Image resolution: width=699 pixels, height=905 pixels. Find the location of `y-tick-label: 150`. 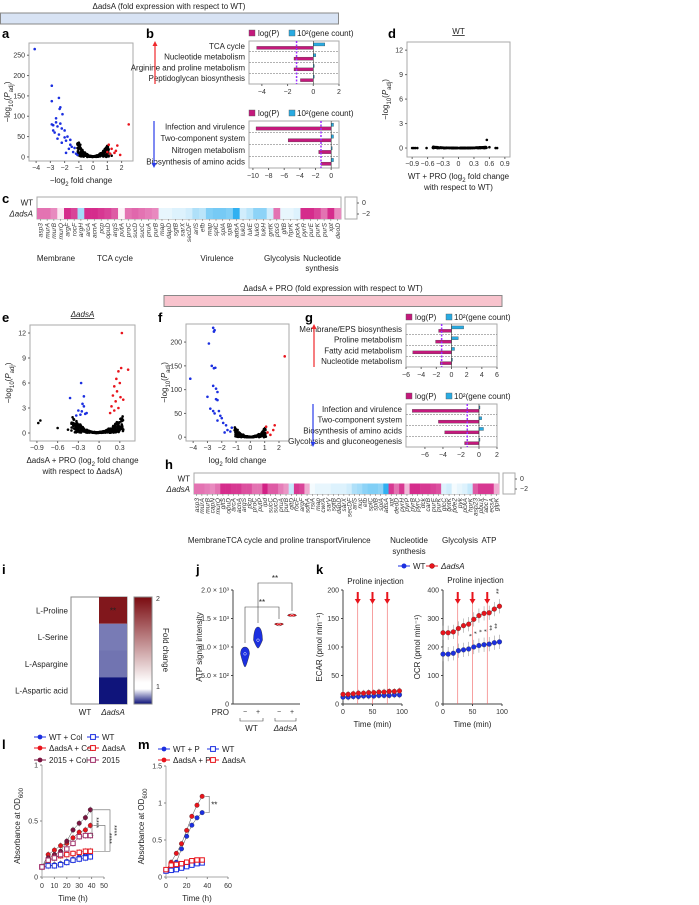

y-tick-label: 150 is located at coordinates (333, 619).